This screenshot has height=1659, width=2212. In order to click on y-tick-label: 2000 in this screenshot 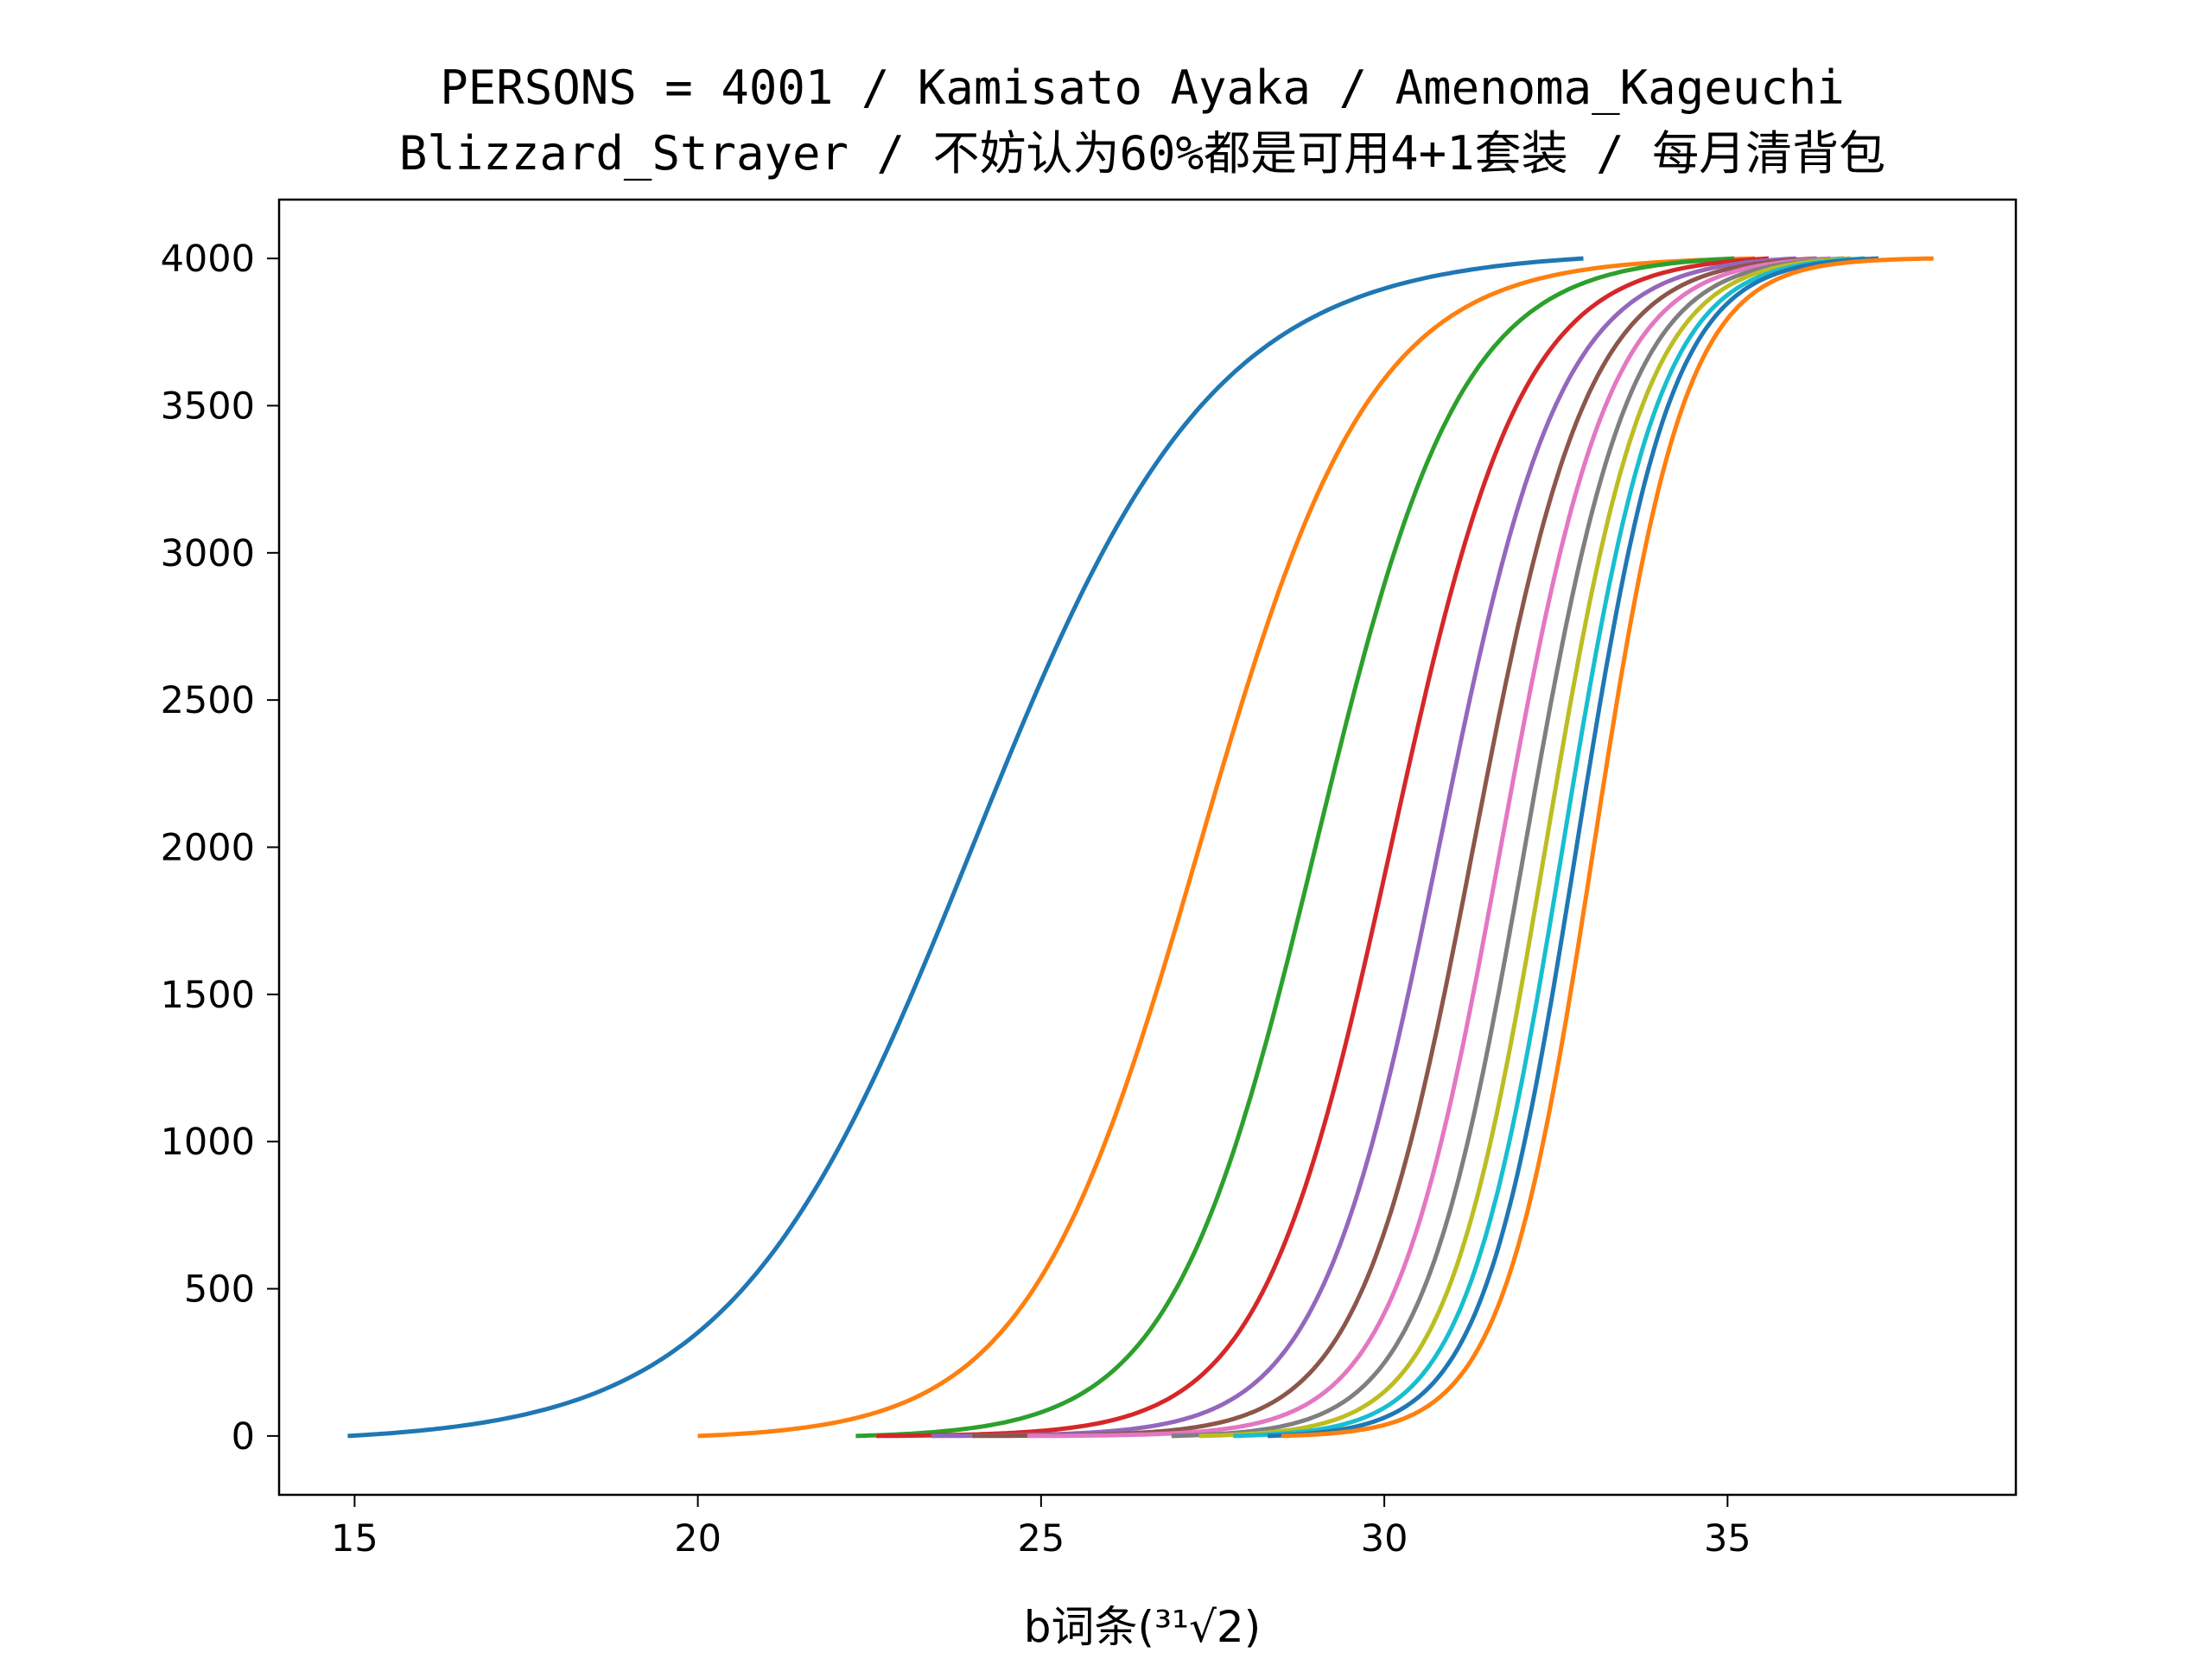, I will do `click(208, 848)`.